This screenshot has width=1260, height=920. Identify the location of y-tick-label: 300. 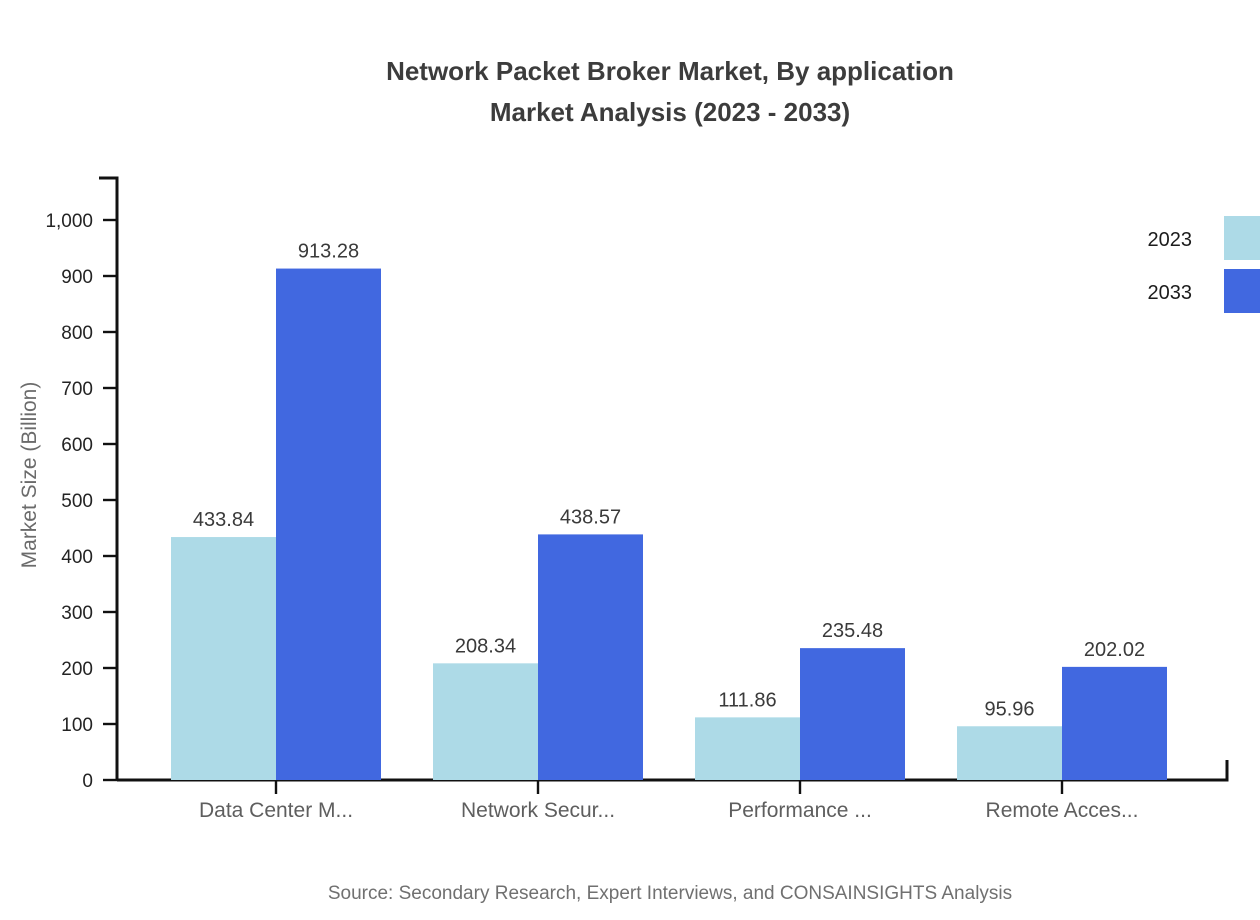
(77, 613).